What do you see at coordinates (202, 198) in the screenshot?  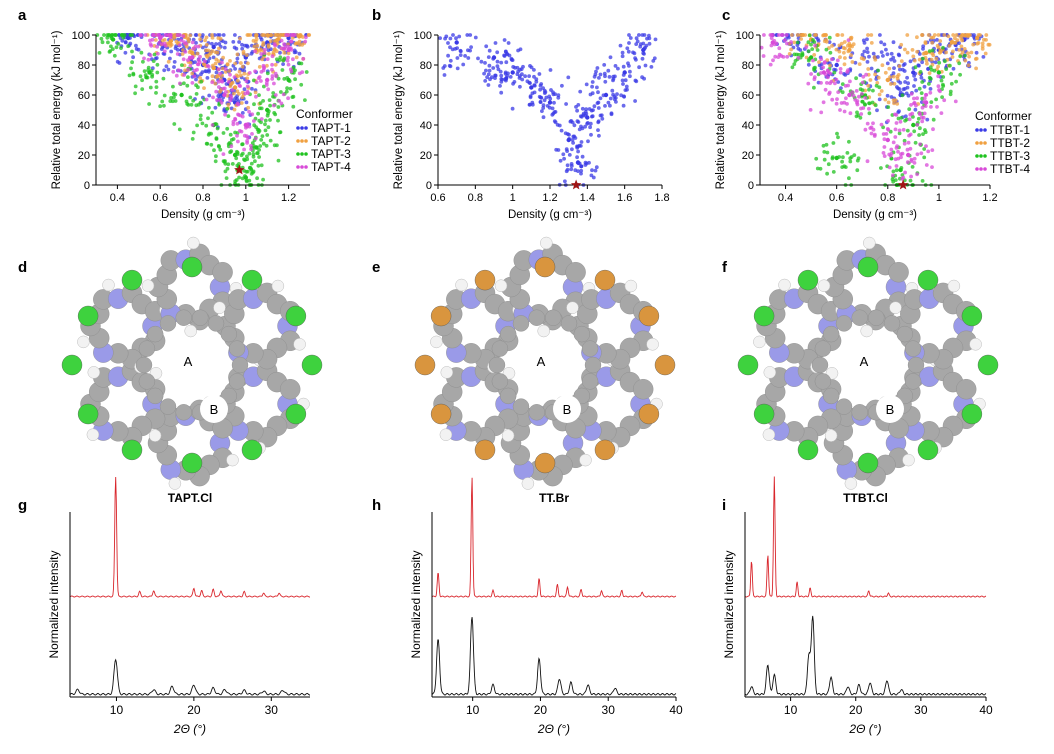 I see `x-tick-label: 0.8` at bounding box center [202, 198].